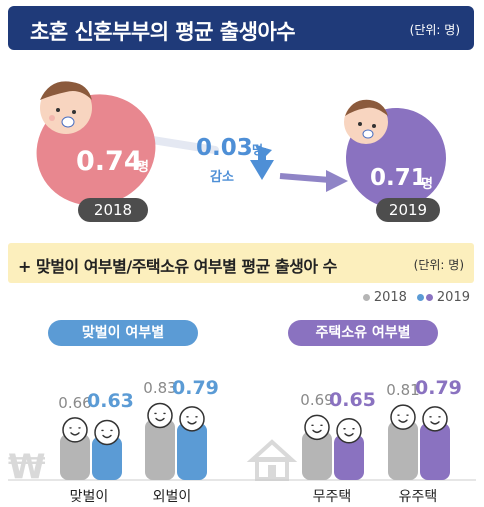  What do you see at coordinates (113, 210) in the screenshot?
I see `year-2018-pill: 2018` at bounding box center [113, 210].